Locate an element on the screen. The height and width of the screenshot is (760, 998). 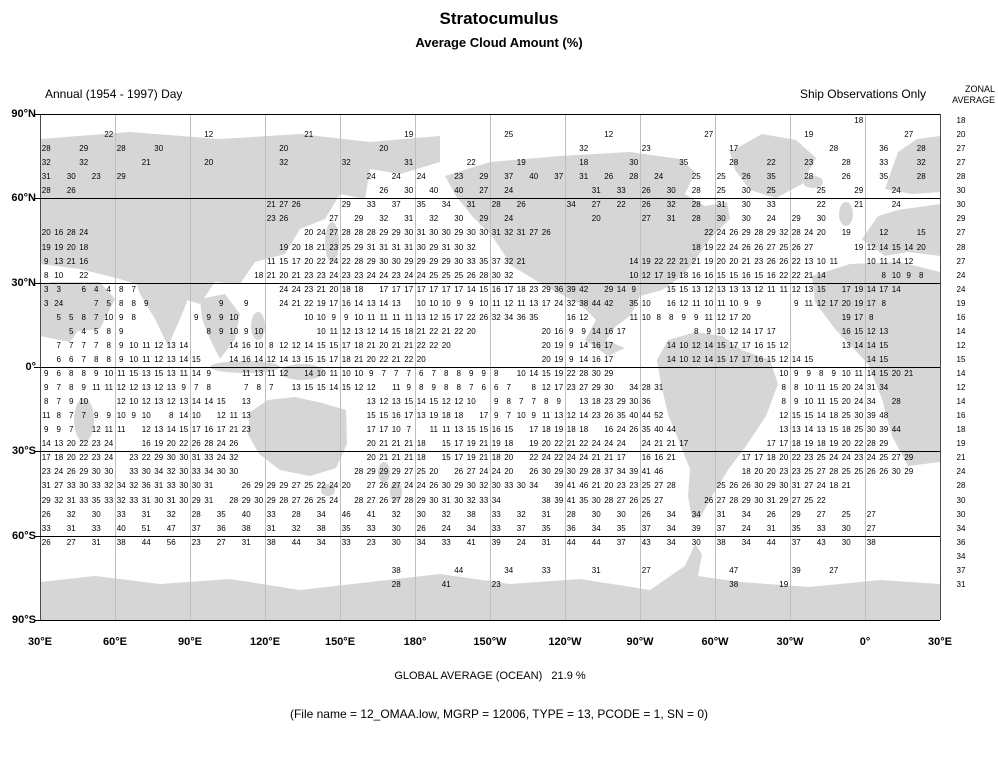
cell-value: 17 is located at coordinates (396, 289).